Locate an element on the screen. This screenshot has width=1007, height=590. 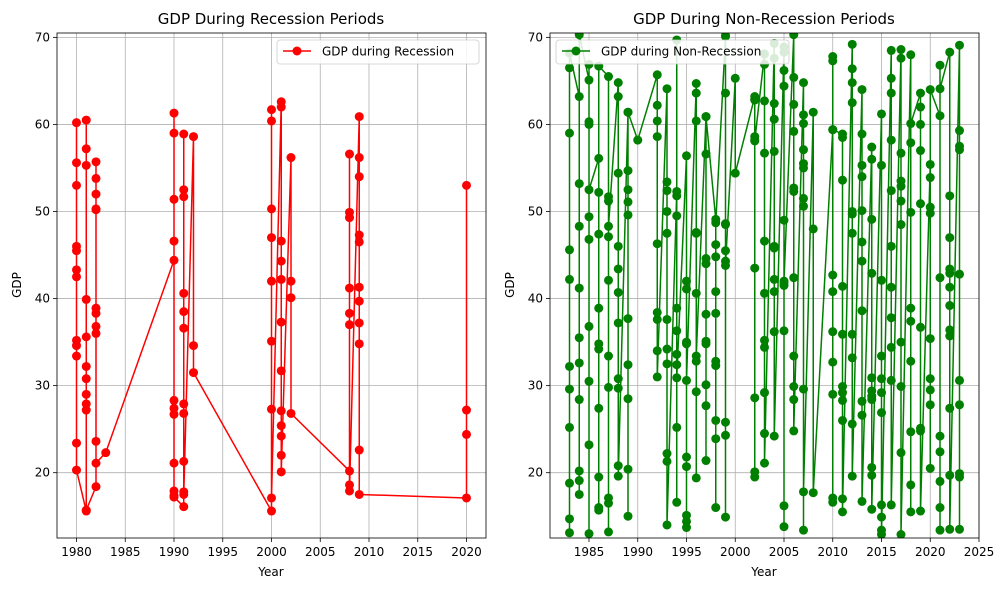
x-axis-title: Year is located at coordinates (763, 572).